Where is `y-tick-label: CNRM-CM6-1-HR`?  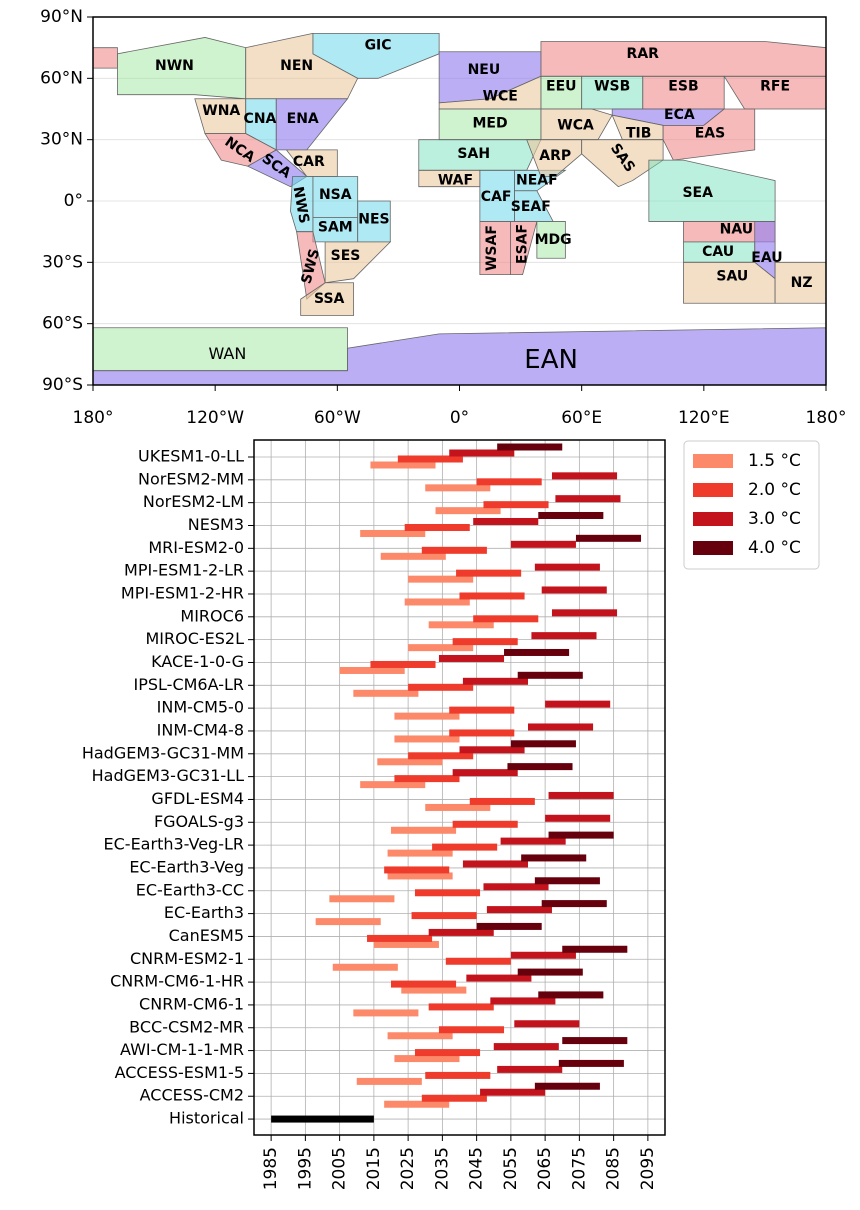
y-tick-label: CNRM-CM6-1-HR is located at coordinates (177, 981).